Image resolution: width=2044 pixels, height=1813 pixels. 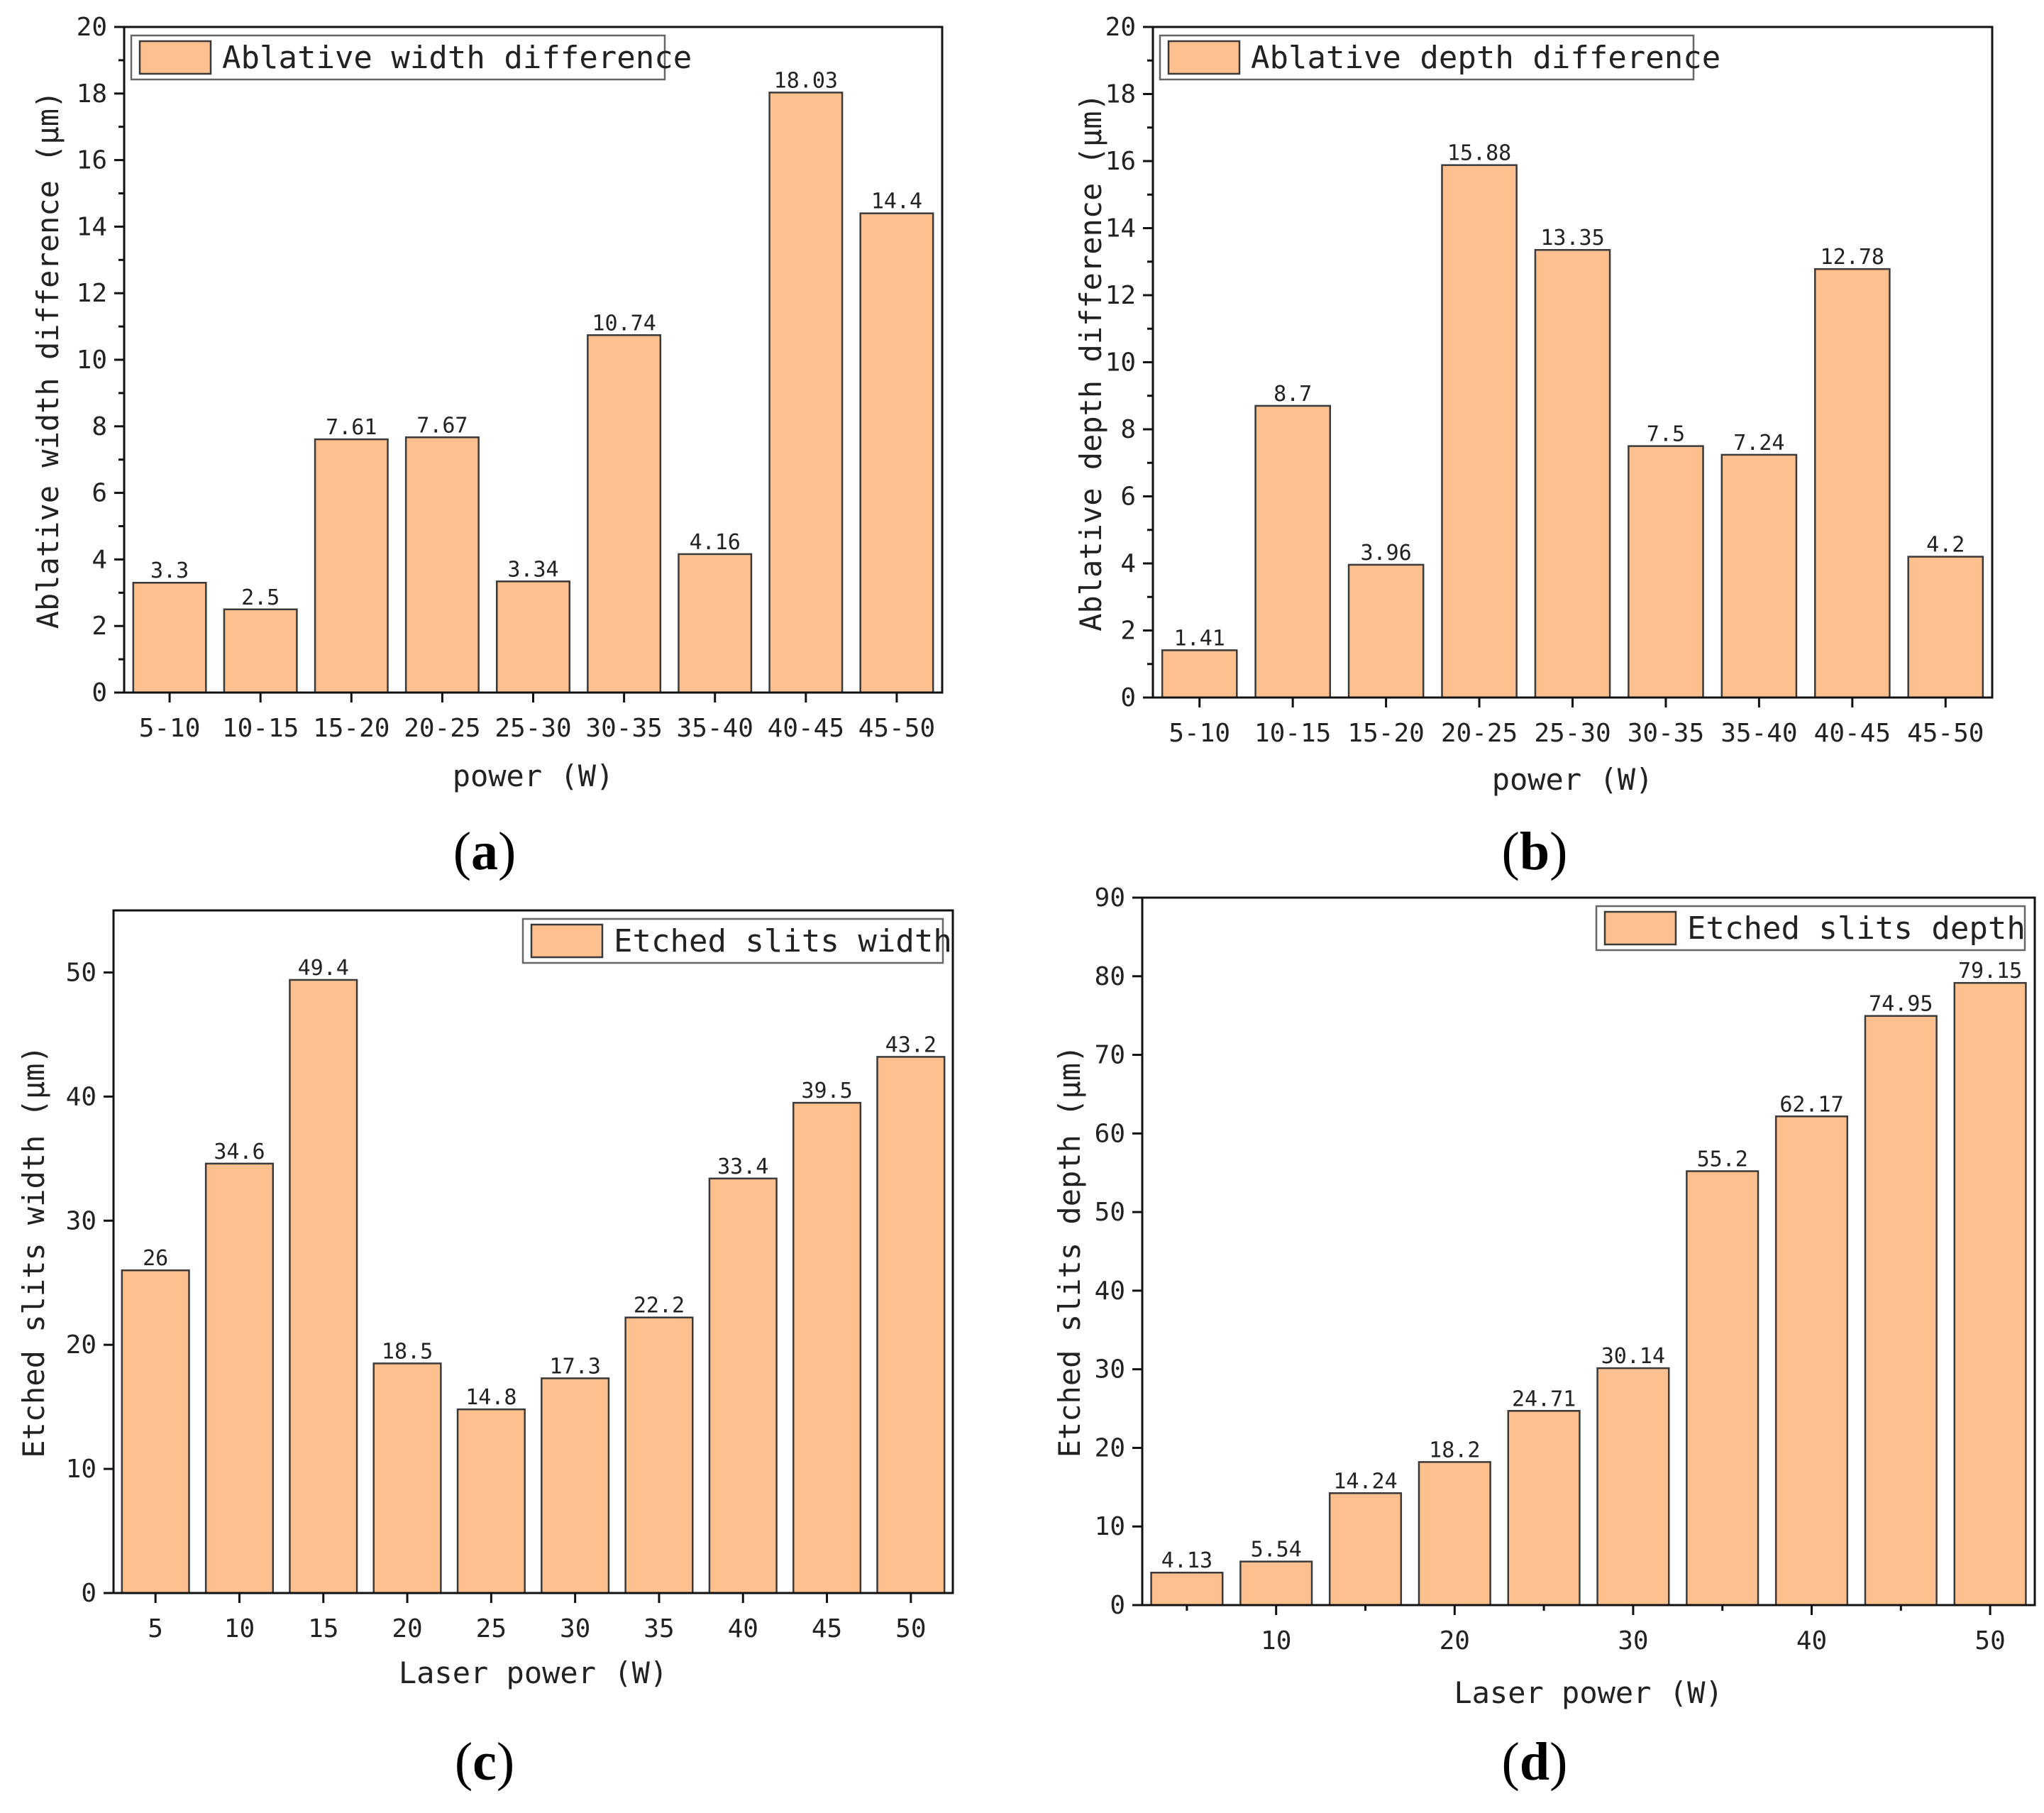 I want to click on bar-value-label: 74.95, so click(x=1901, y=1004).